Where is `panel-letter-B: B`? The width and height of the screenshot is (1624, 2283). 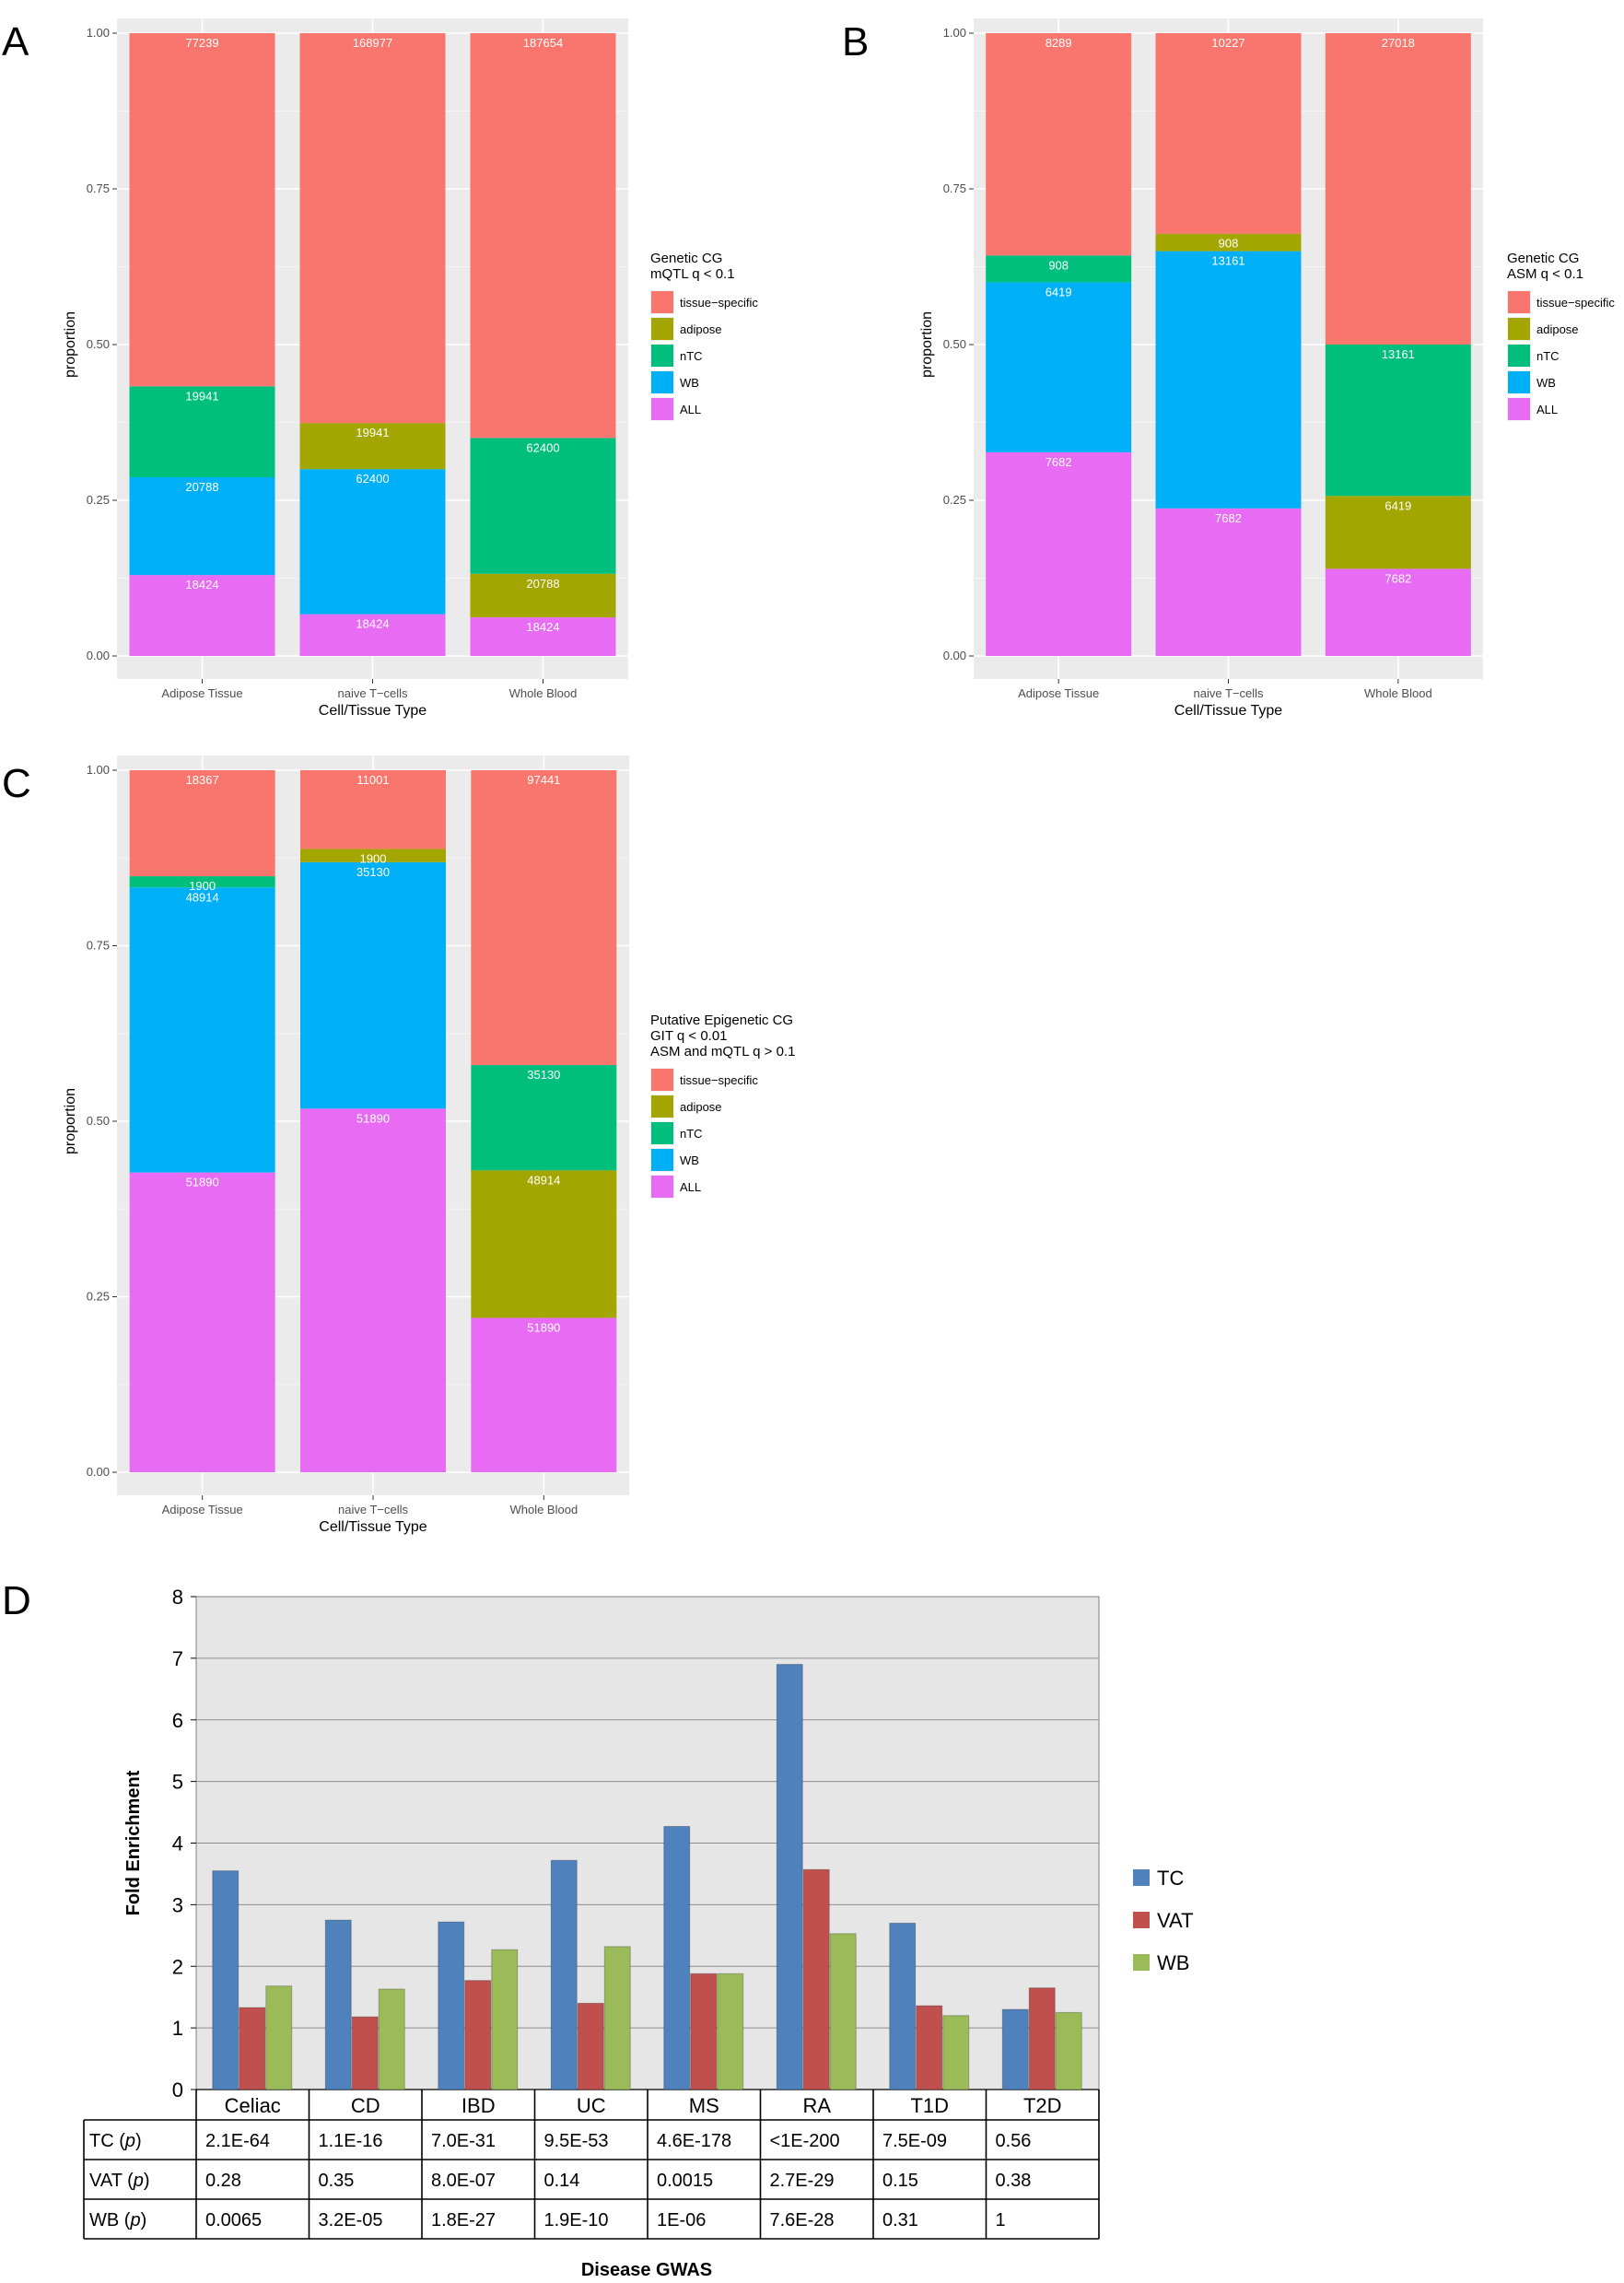 panel-letter-B: B is located at coordinates (856, 41).